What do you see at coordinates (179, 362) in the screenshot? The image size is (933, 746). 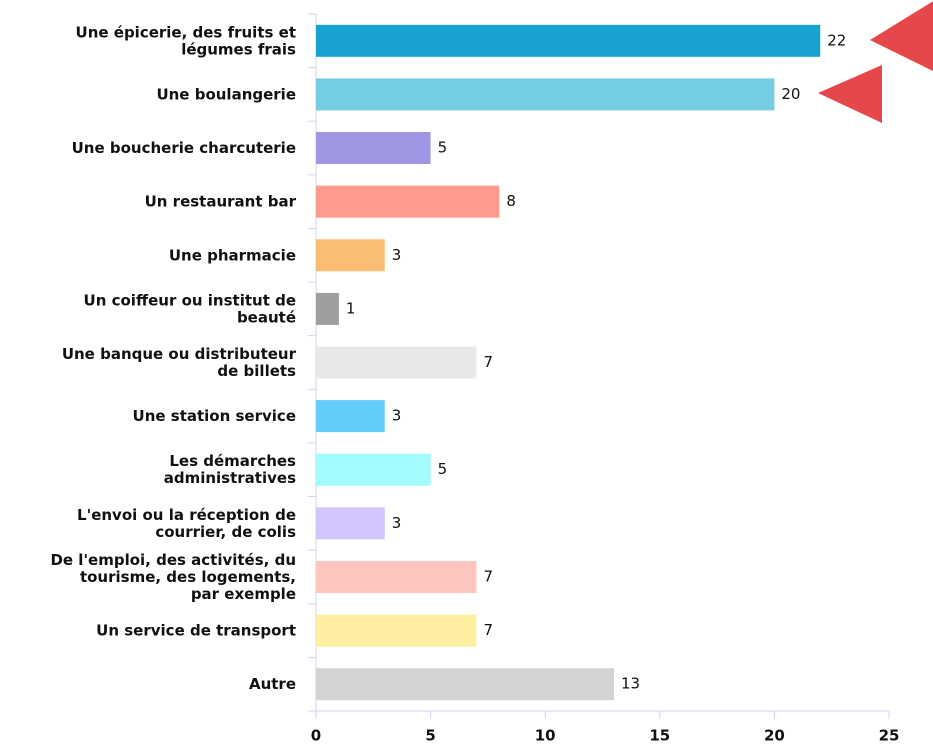 I see `category-label: Une banque ou distributeur de billets` at bounding box center [179, 362].